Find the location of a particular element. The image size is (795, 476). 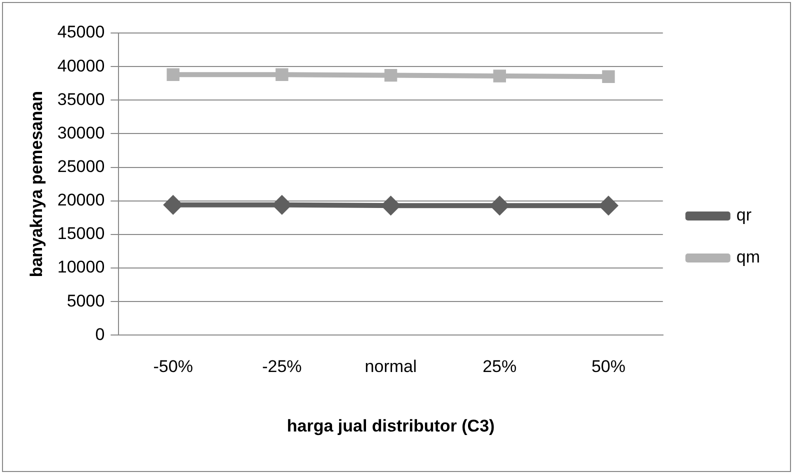

y-tick-label: 15000 is located at coordinates (81, 234).